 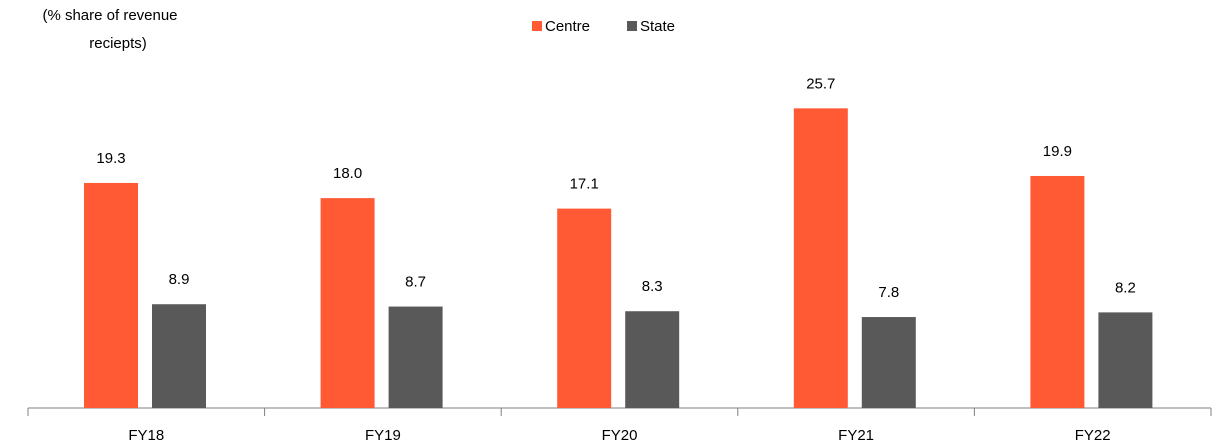 I want to click on value-label: 25.7, so click(x=820, y=83).